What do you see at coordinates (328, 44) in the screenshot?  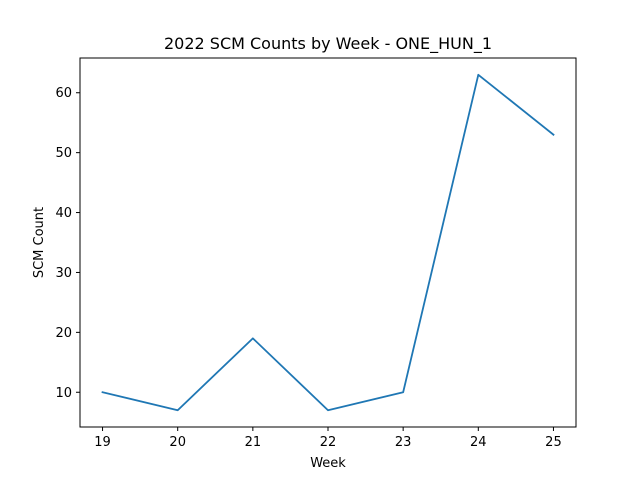 I see `chart-title: 2022 SCM Counts by Week - ONE_HUN_1` at bounding box center [328, 44].